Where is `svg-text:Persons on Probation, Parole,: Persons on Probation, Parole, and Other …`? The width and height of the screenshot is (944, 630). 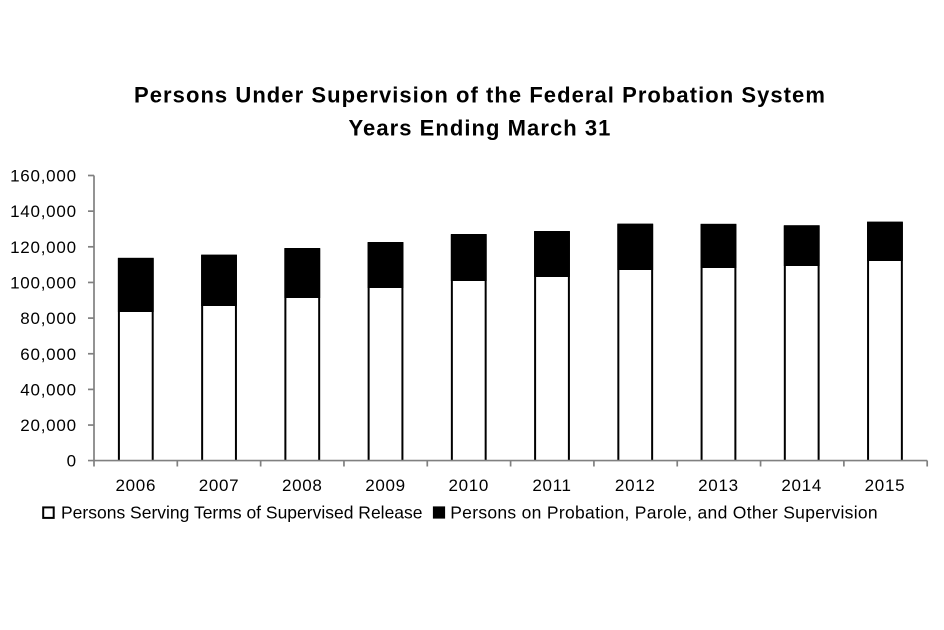 svg-text:Persons on Probation, Parole,: Persons on Probation, Parole, and Other … is located at coordinates (664, 513).